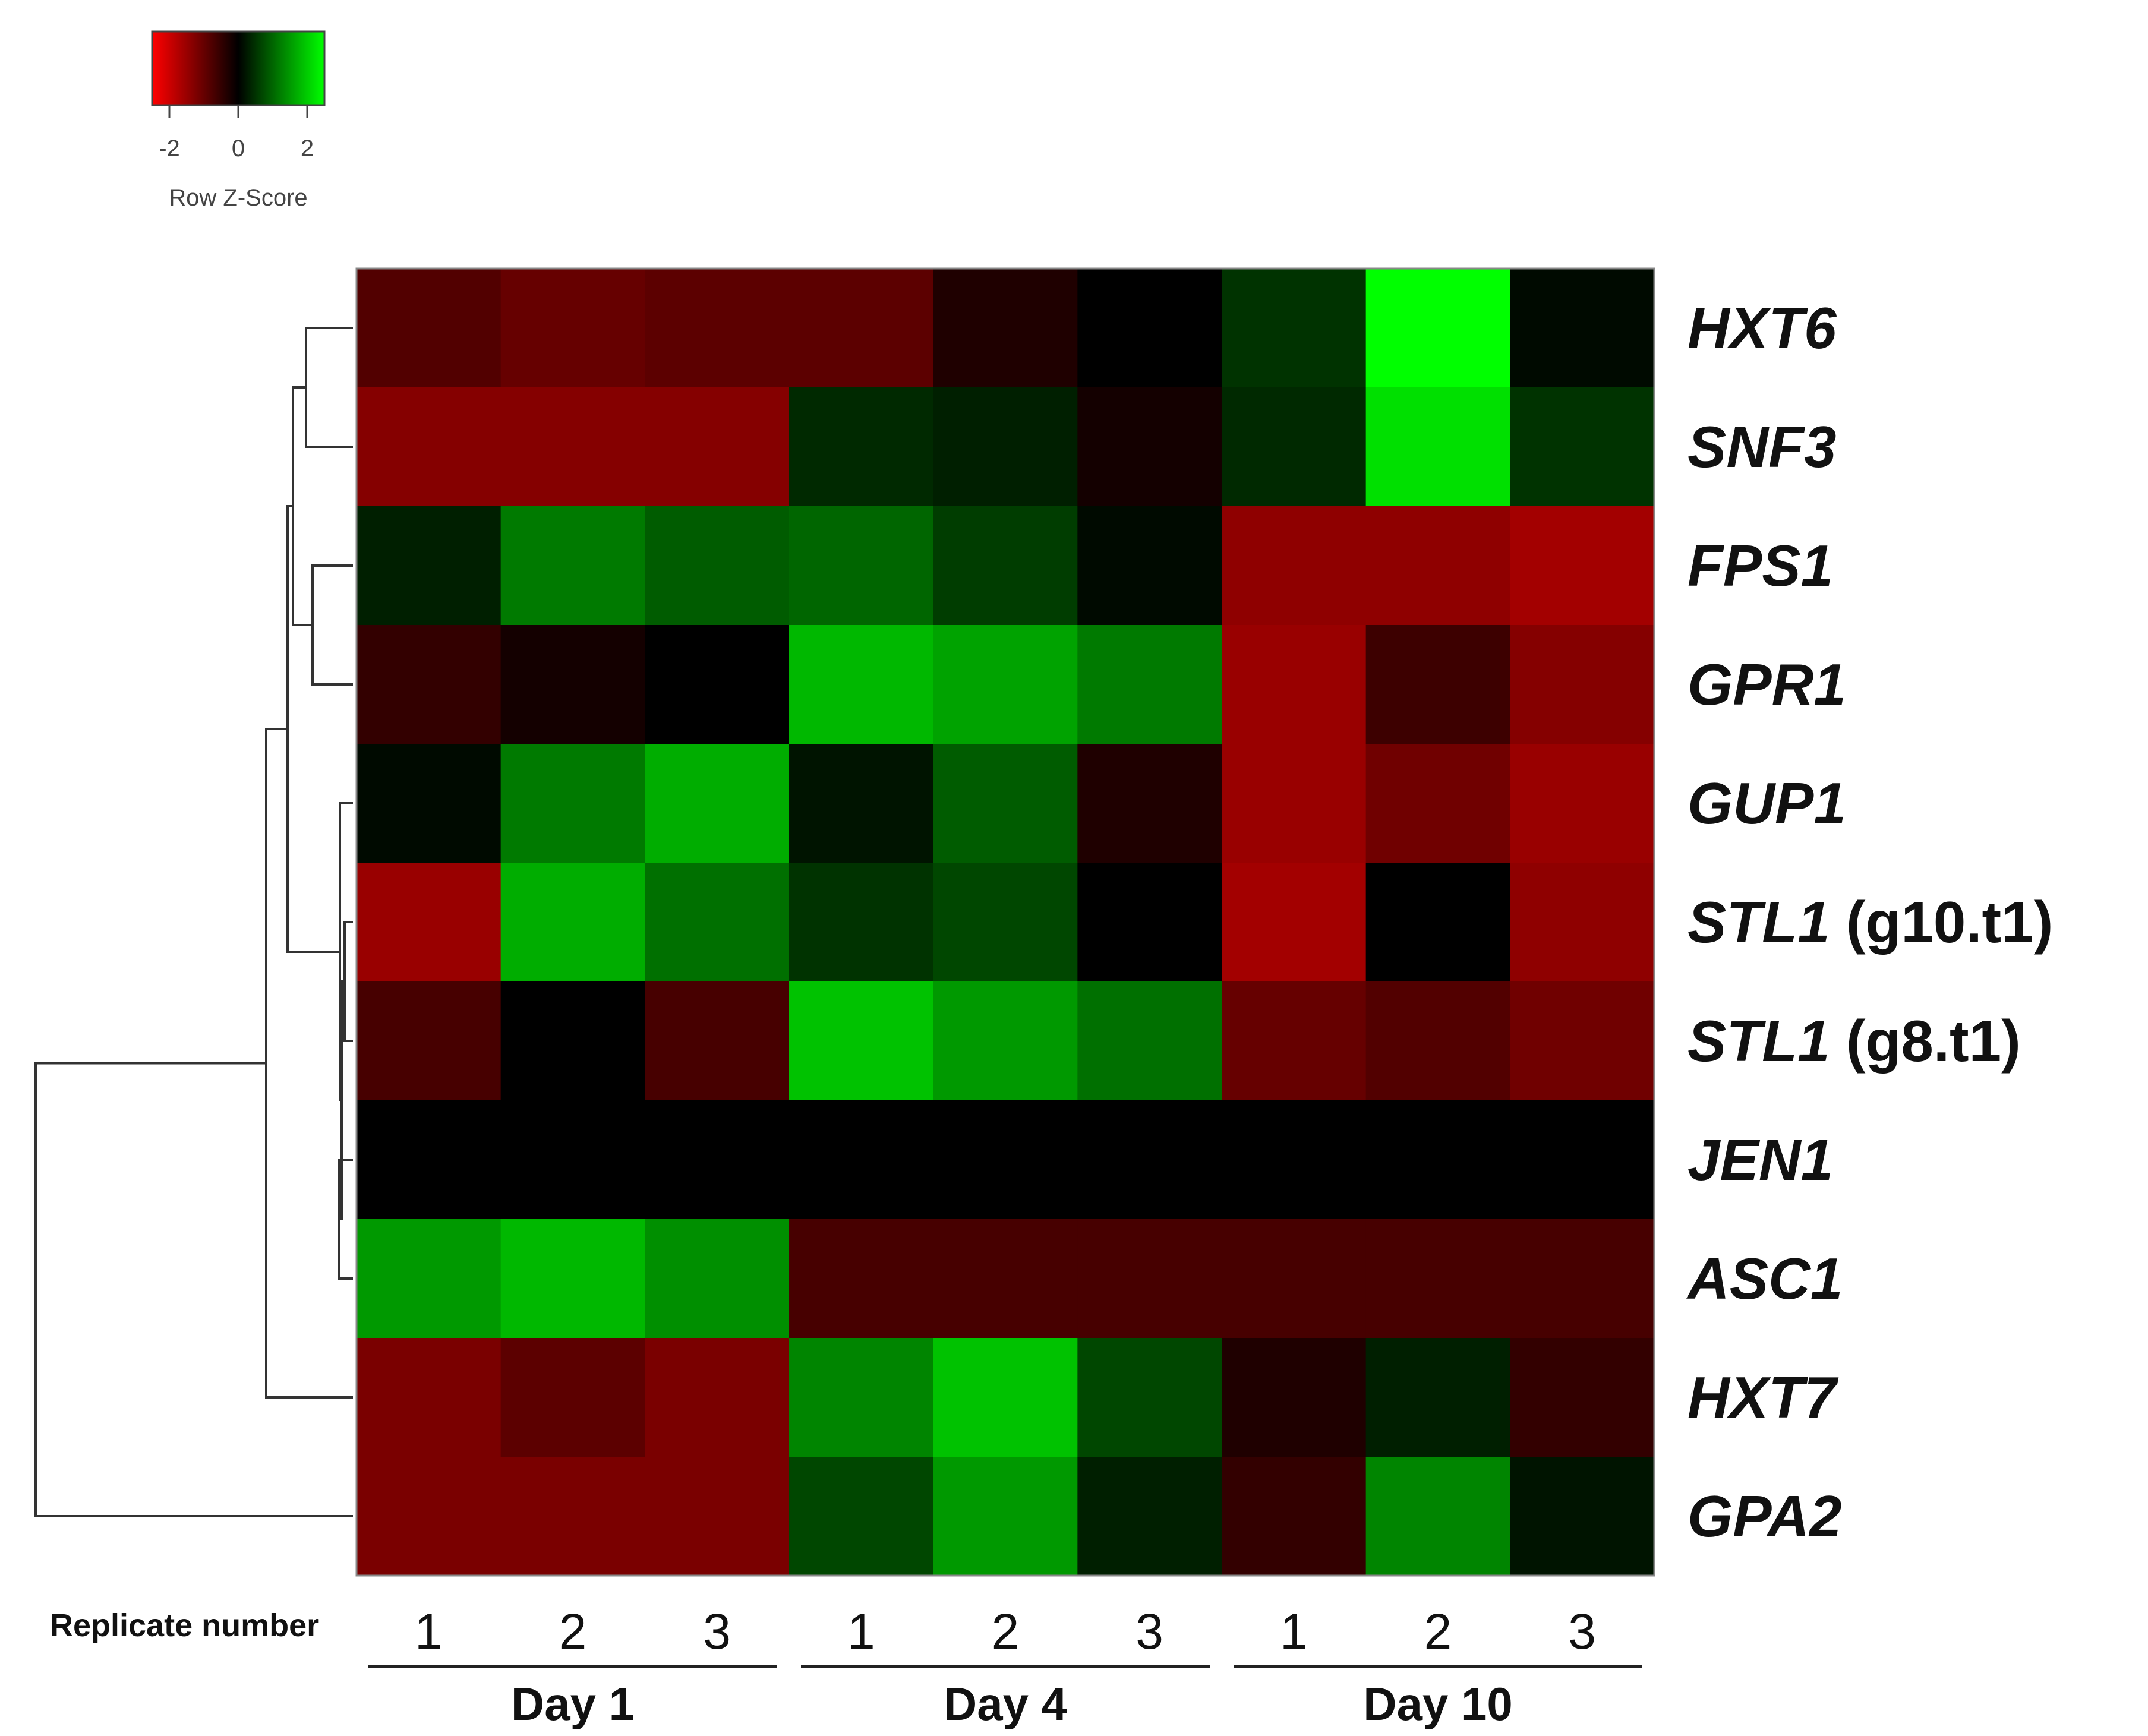 The width and height of the screenshot is (2148, 1736). Describe the element at coordinates (1006, 1704) in the screenshot. I see `group-label: Day 4` at that location.